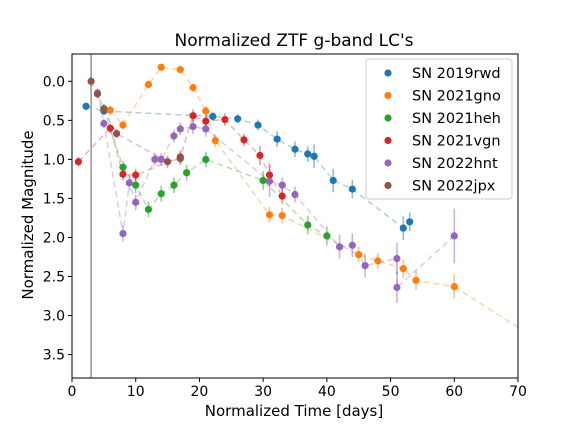 The image size is (576, 432). Describe the element at coordinates (54, 356) in the screenshot. I see `y-tick-label: 3.5` at that location.